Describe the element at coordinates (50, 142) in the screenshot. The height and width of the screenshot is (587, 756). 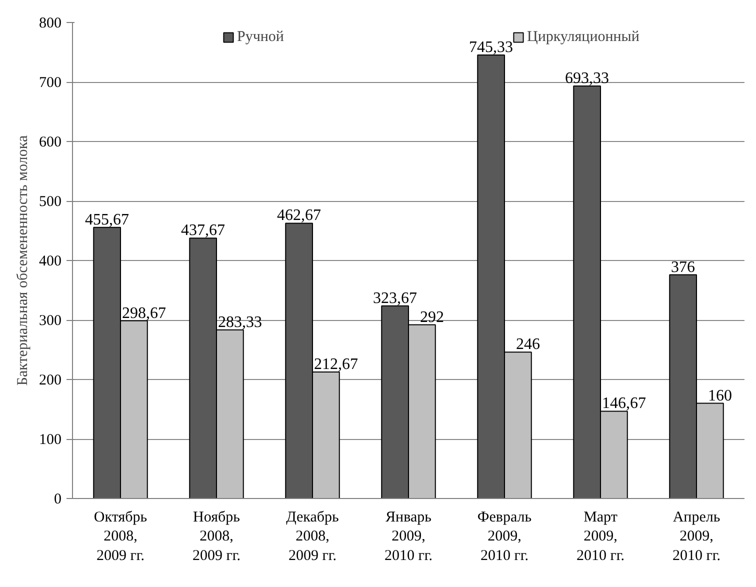
I see `y-tick-label: 600` at that location.